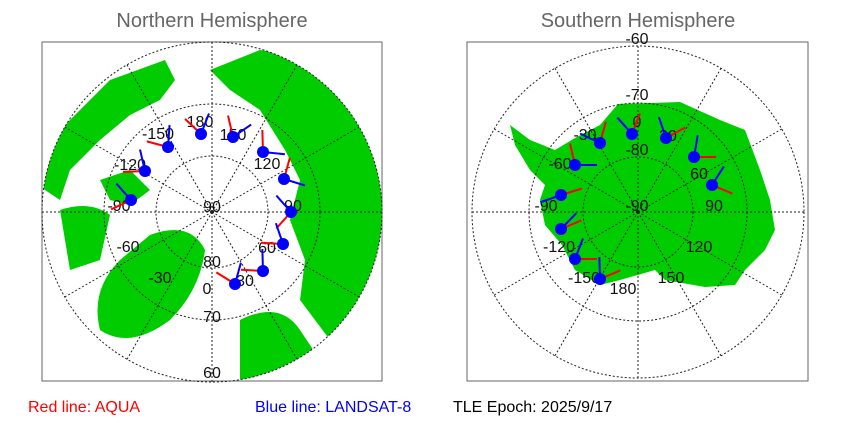  What do you see at coordinates (333, 407) in the screenshot?
I see `legend-landsat: Blue line: LANDSAT-8` at bounding box center [333, 407].